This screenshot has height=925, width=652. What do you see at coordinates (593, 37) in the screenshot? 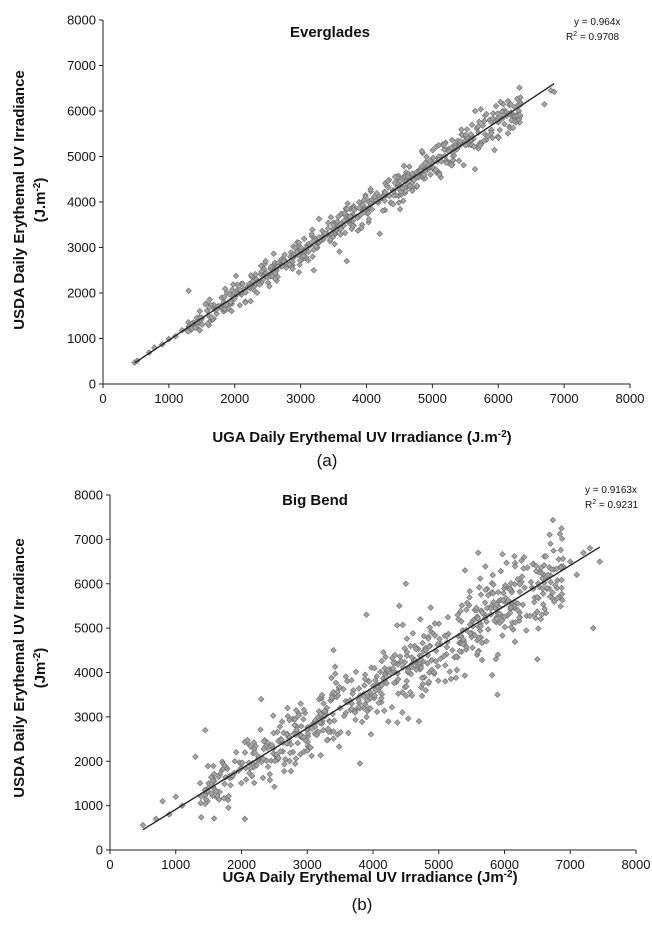
I see `r-squared-label: R2 = 0.9708` at bounding box center [593, 37].